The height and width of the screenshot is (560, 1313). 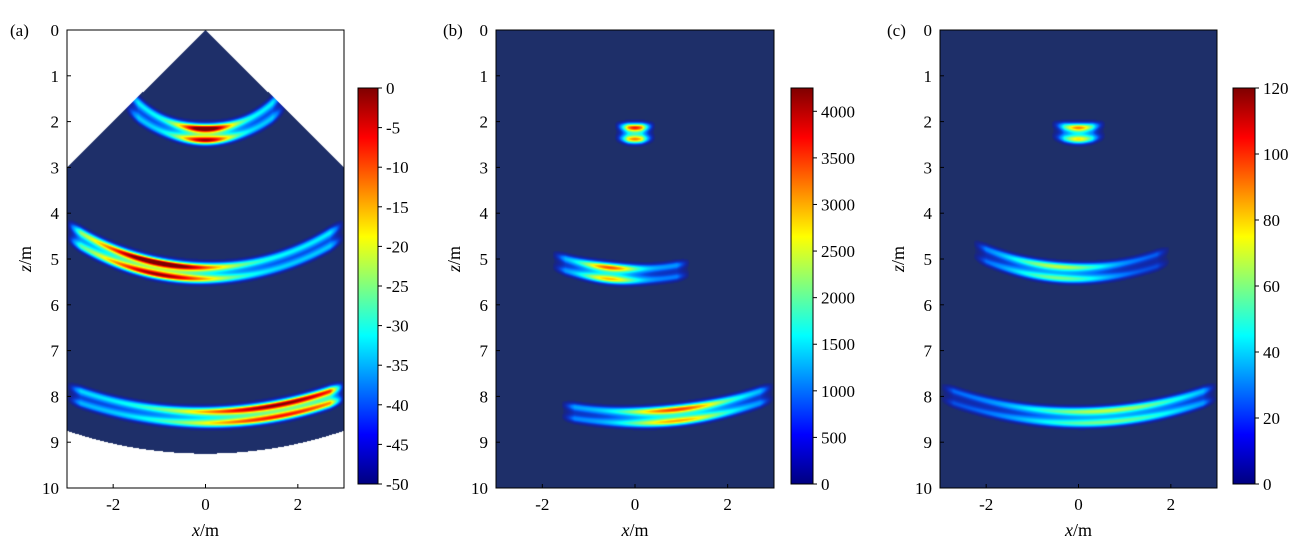 What do you see at coordinates (838, 158) in the screenshot?
I see `colorbar-tick-label: 3500` at bounding box center [838, 158].